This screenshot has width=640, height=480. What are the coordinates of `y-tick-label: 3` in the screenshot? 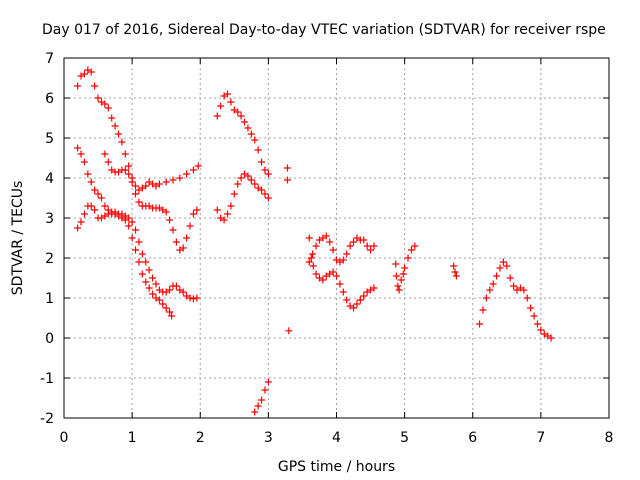 It's located at (49, 219).